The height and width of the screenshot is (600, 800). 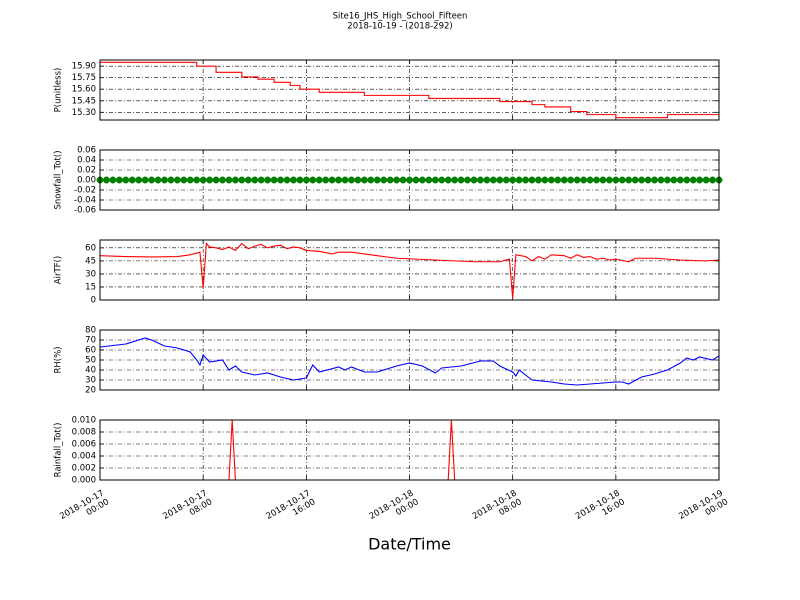 What do you see at coordinates (85, 211) in the screenshot?
I see `y-tick-label: -0.06` at bounding box center [85, 211].